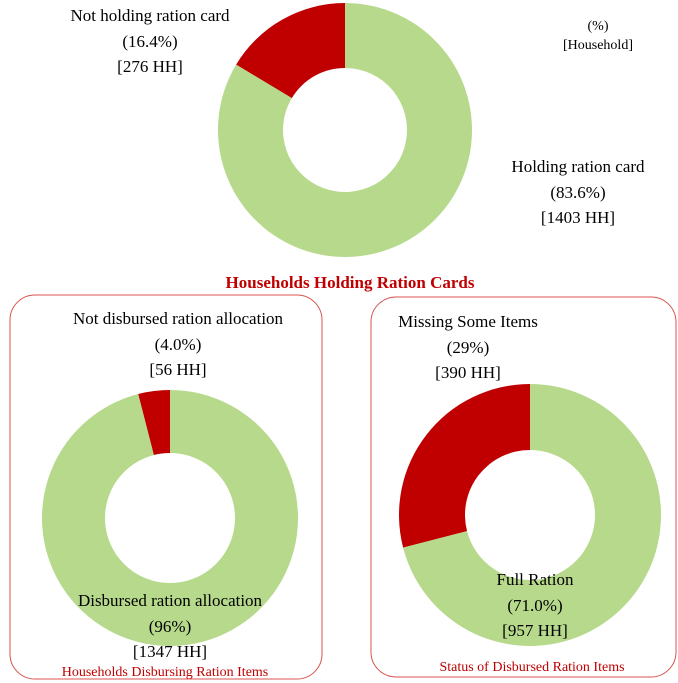  I want to click on value-label: (16.4%), so click(149, 41).